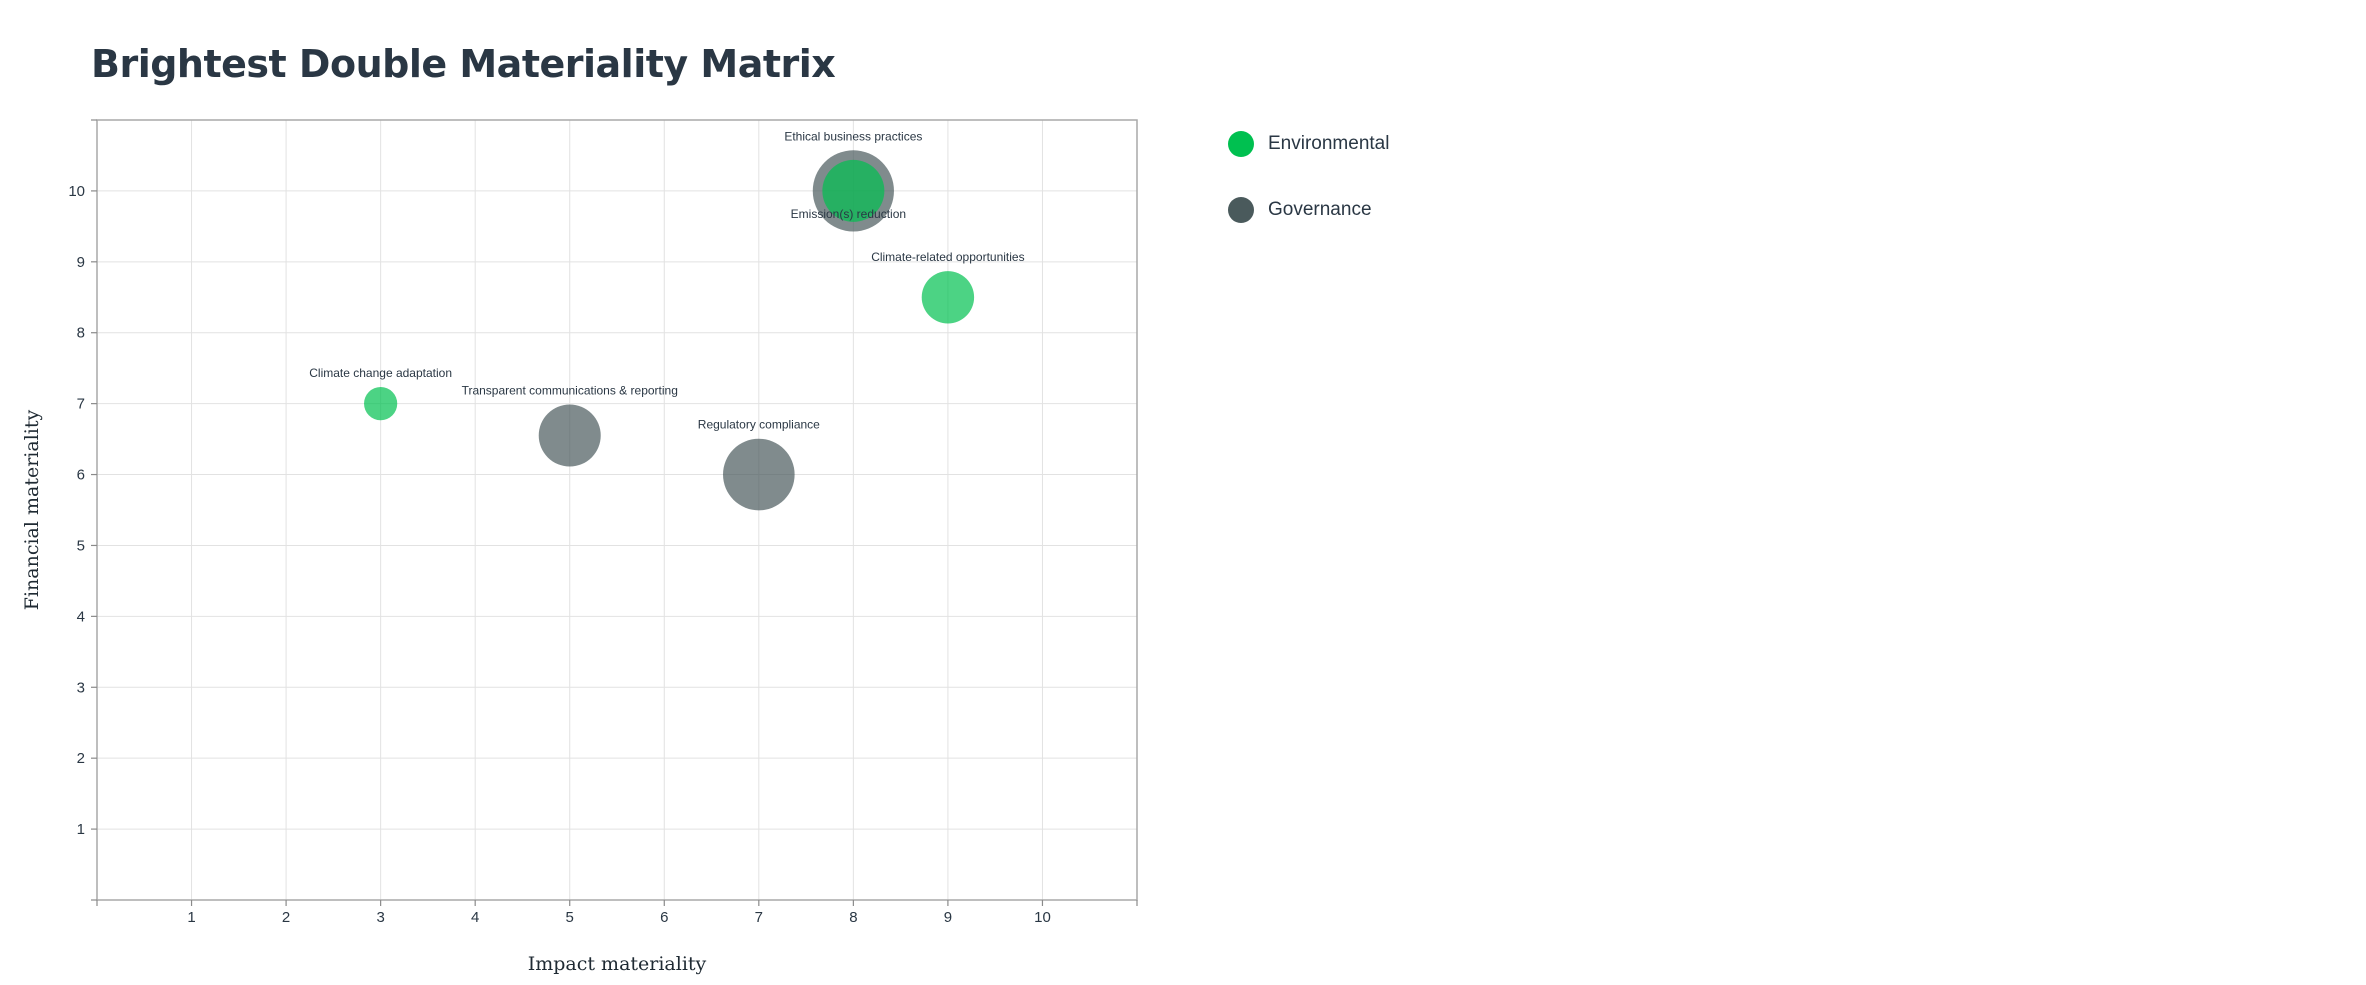 The height and width of the screenshot is (985, 2366). What do you see at coordinates (81, 687) in the screenshot?
I see `y-tick-label: 3` at bounding box center [81, 687].